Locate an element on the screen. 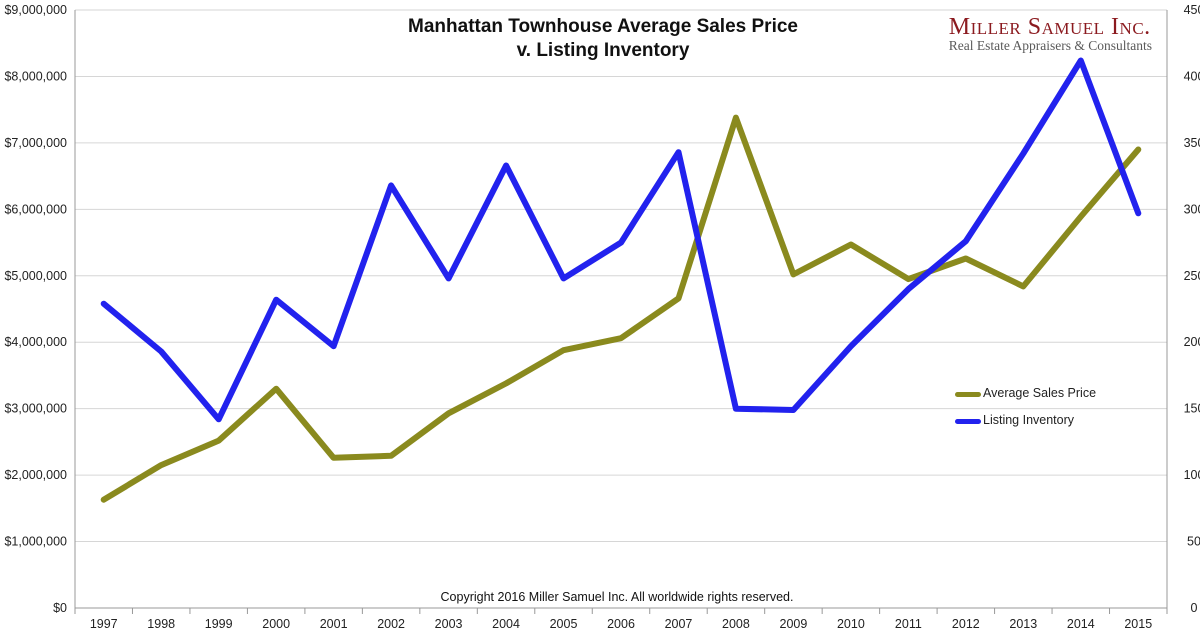 This screenshot has width=1200, height=632. y-right-tick-label: 0 is located at coordinates (1194, 608).